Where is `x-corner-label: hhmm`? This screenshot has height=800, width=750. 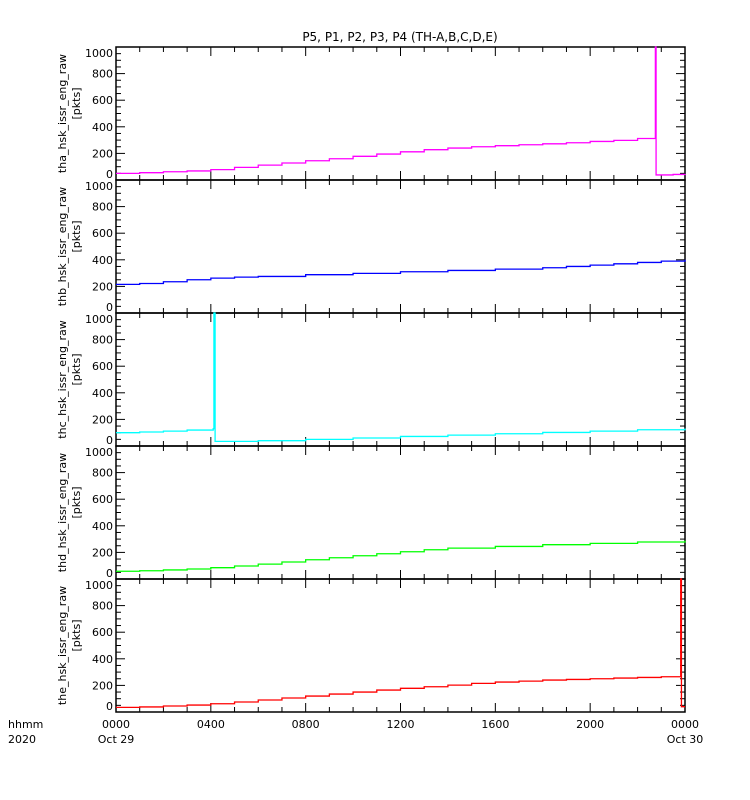
x-corner-label: hhmm is located at coordinates (25, 724).